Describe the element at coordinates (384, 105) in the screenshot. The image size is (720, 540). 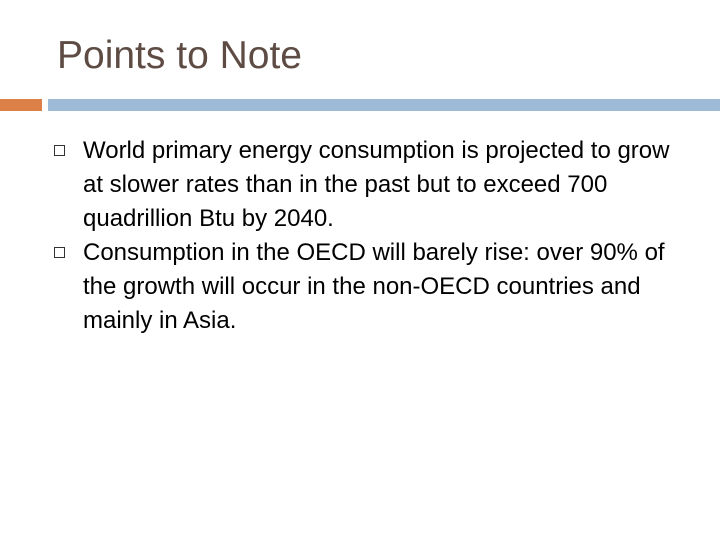
I see `header-rule` at that location.